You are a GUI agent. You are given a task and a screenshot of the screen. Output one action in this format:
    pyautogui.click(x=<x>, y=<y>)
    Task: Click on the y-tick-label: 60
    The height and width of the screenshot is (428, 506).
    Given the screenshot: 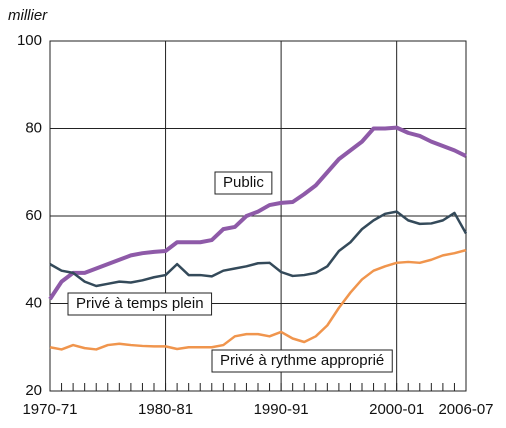 What is the action you would take?
    pyautogui.click(x=33, y=215)
    